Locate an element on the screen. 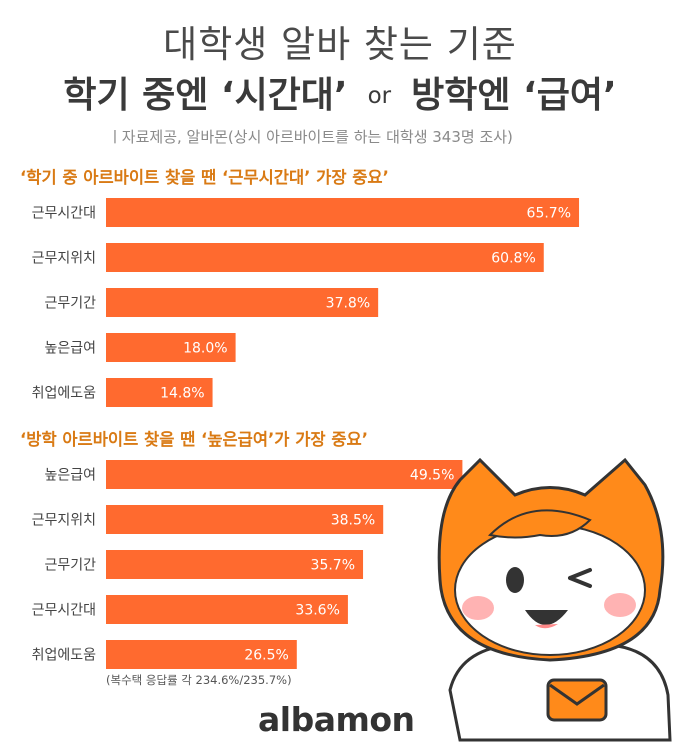  title-line-1: 대학생 알바 찾는 기준 is located at coordinates (340, 44).